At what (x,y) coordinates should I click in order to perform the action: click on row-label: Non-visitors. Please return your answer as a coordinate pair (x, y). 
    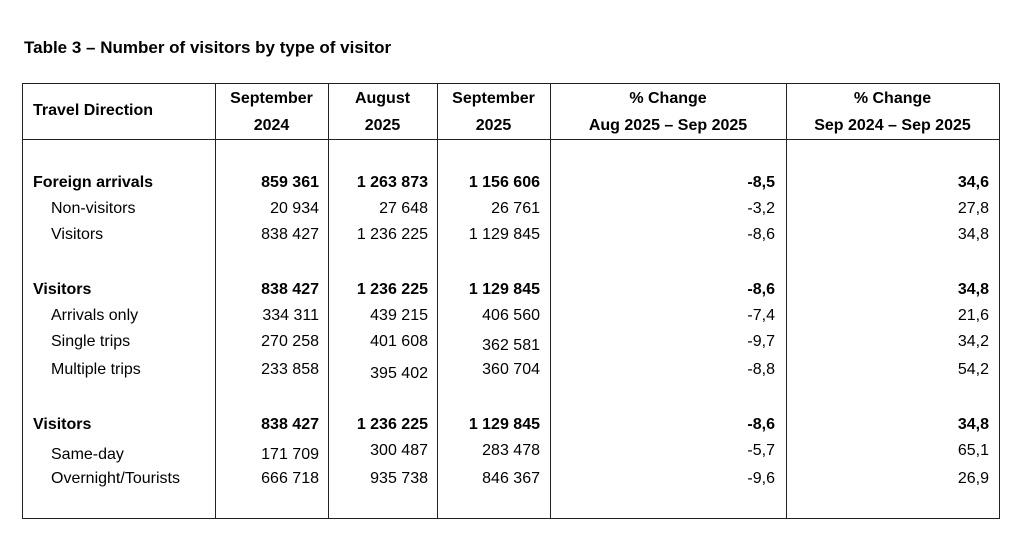
    Looking at the image, I should click on (93, 208).